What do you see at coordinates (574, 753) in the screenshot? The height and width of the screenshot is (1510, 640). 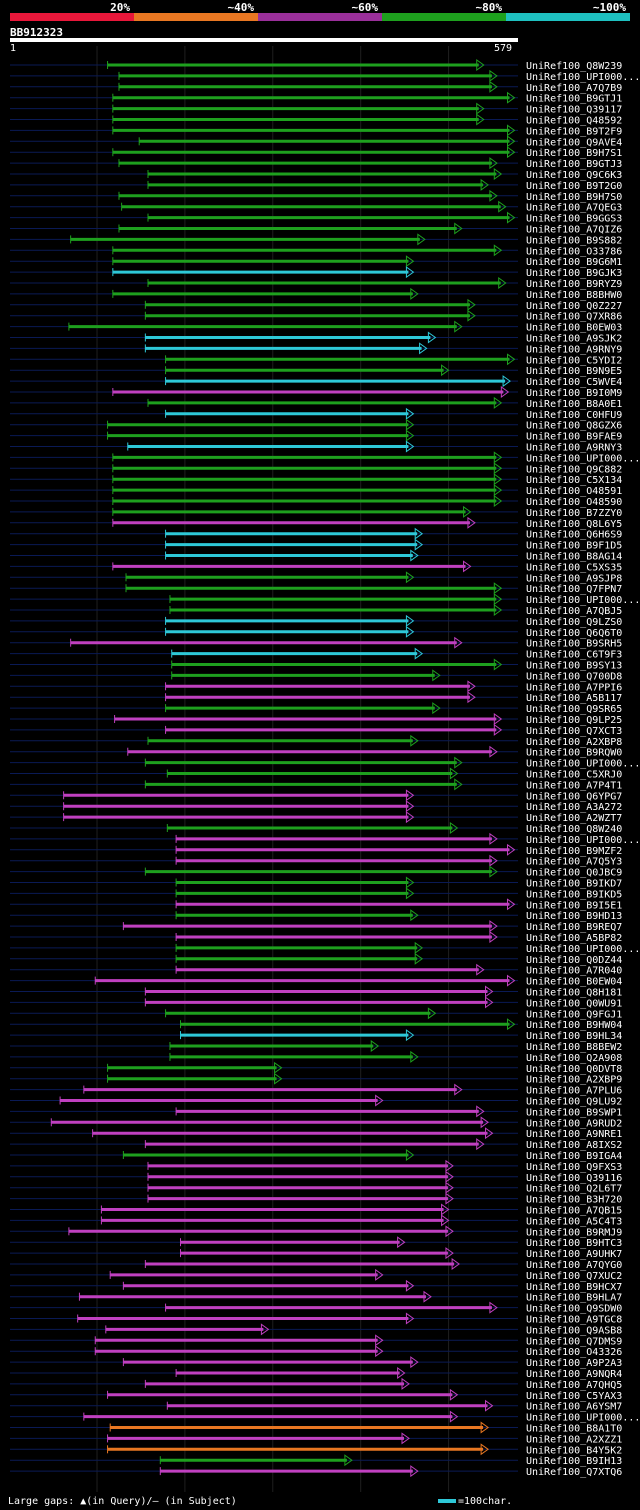 I see `hit-label: UniRef100_B9RQW0` at bounding box center [574, 753].